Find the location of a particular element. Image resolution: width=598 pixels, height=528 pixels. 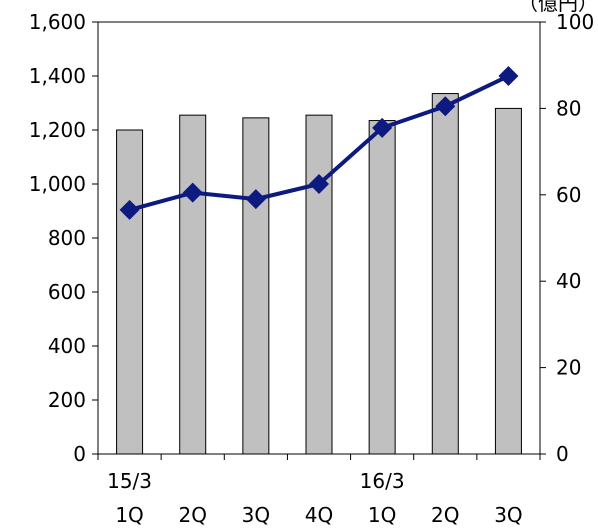

left-tick-label: 1,200 is located at coordinates (57, 130).